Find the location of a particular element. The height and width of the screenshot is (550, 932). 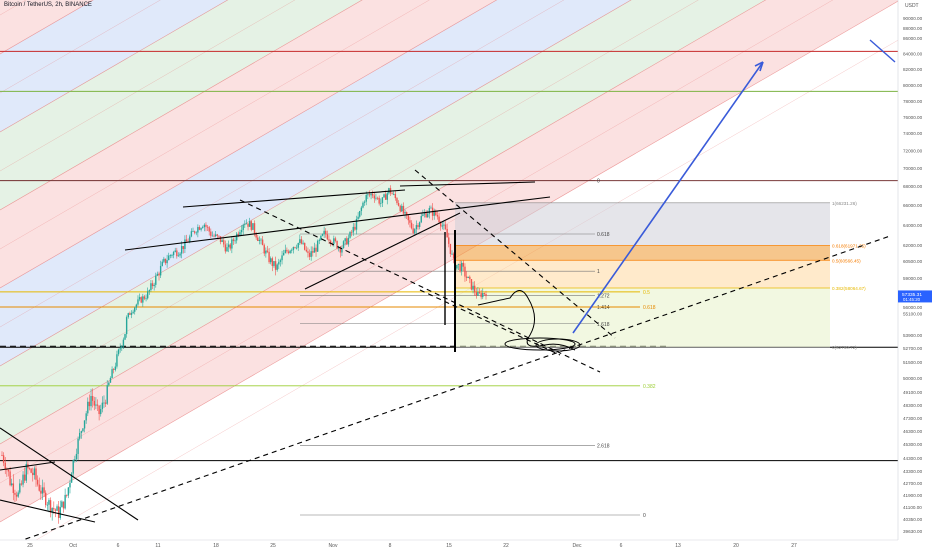

fib-extension-label: 1.618 is located at coordinates (603, 325).